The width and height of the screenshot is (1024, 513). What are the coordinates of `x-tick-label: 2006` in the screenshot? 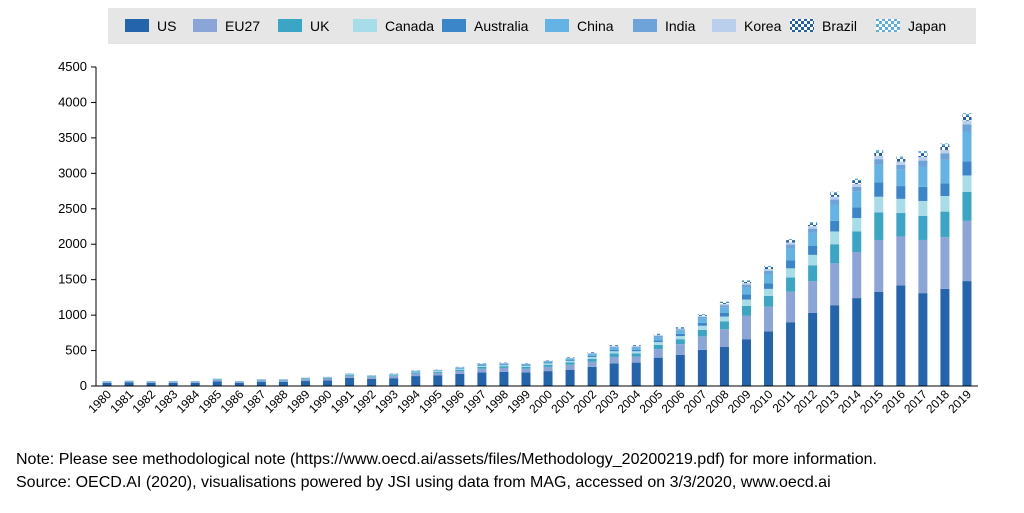 It's located at (673, 401).